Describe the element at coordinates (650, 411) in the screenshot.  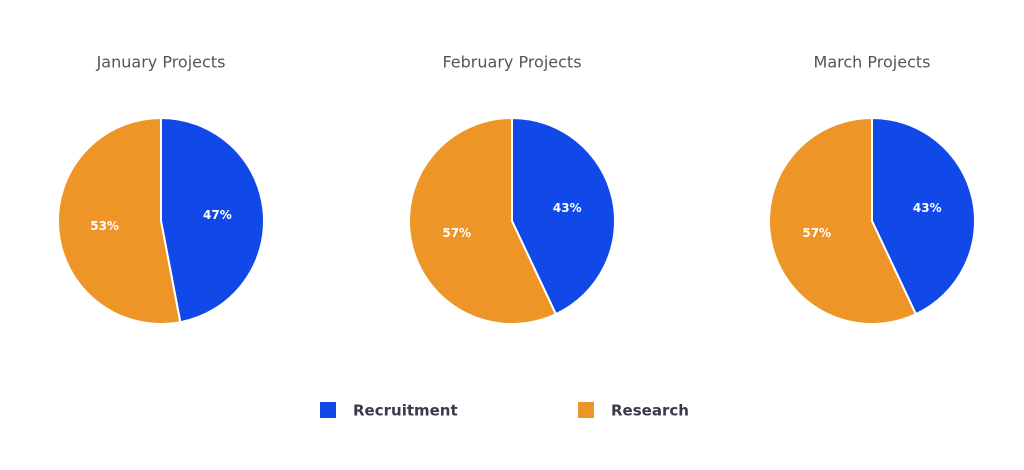
I see `legend-label: Research` at that location.